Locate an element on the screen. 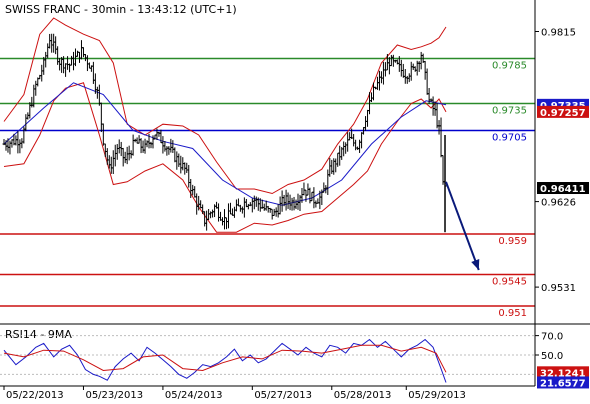 The image size is (590, 404). x-tick-label: 05/29/2013 is located at coordinates (437, 395).